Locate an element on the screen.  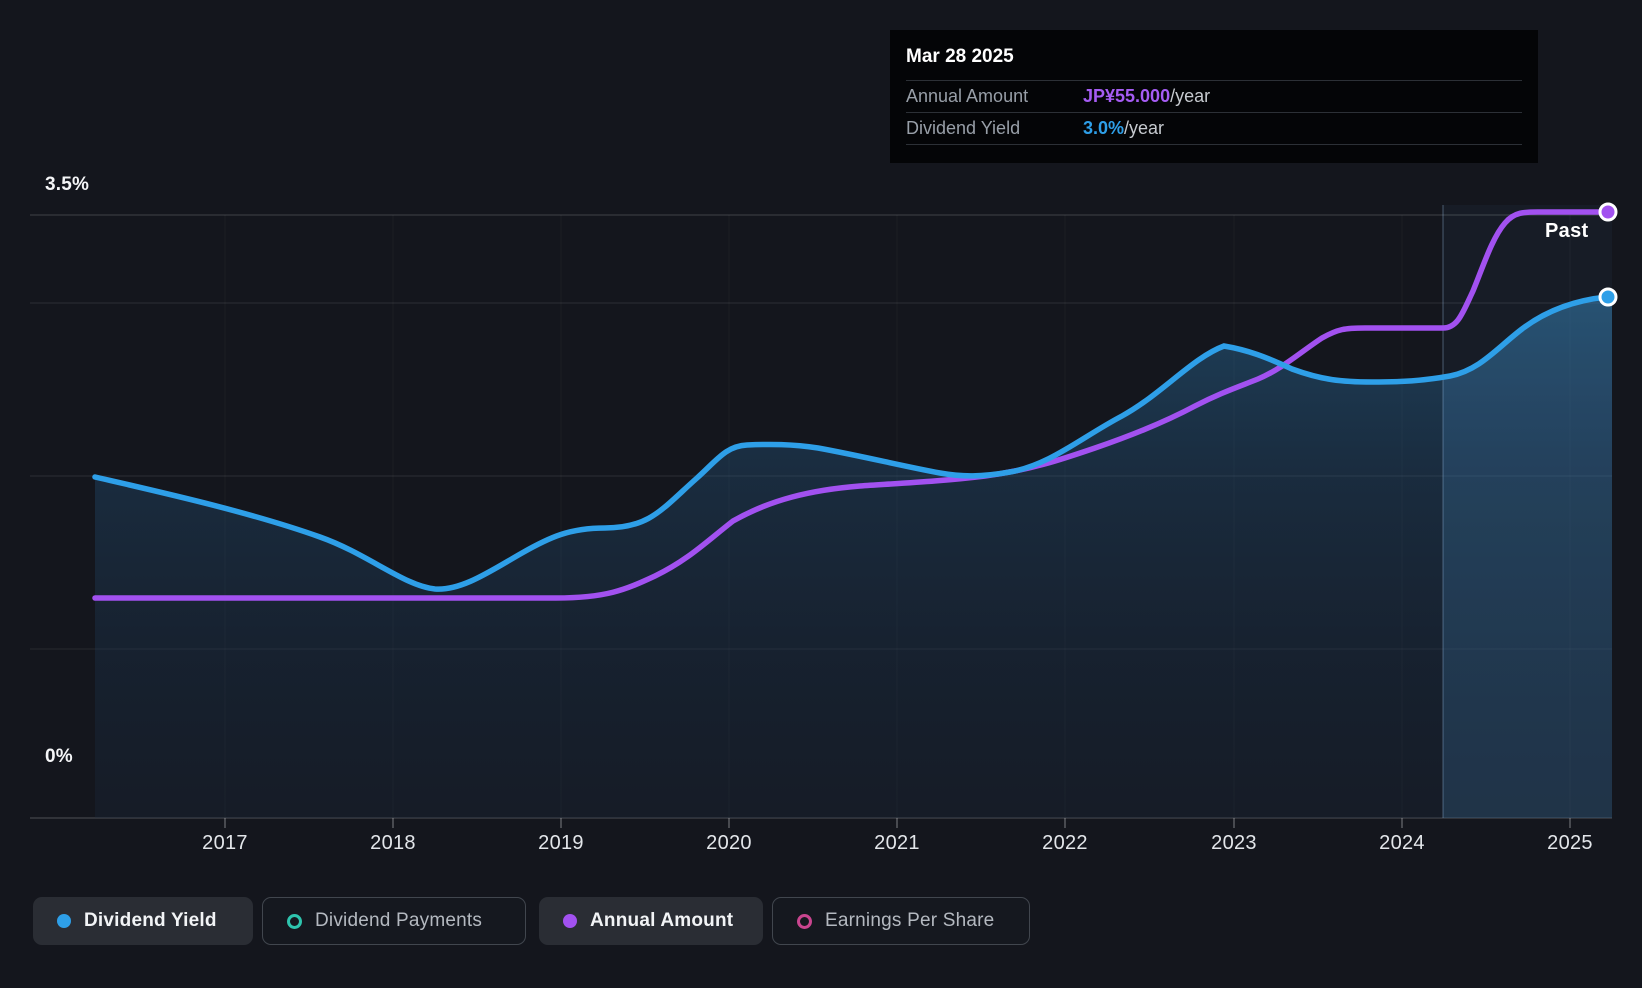
legend-label: Earnings Per Share is located at coordinates (910, 920).